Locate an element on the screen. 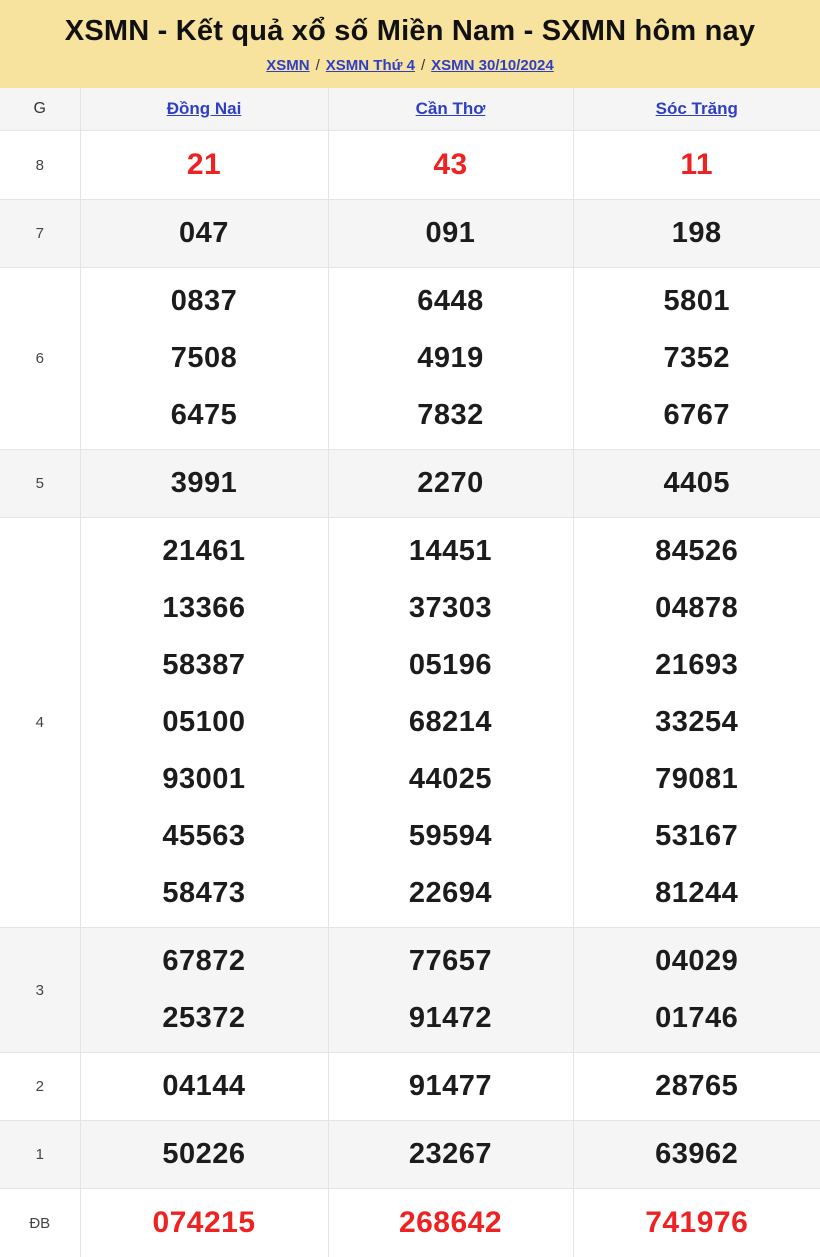  result-cell: 23267 is located at coordinates (450, 1155).